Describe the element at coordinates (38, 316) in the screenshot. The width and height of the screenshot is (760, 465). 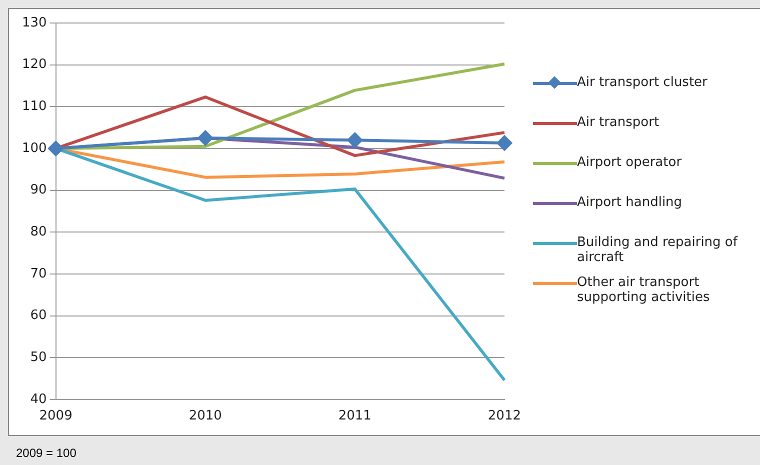
I see `y-tick-label: 60` at that location.